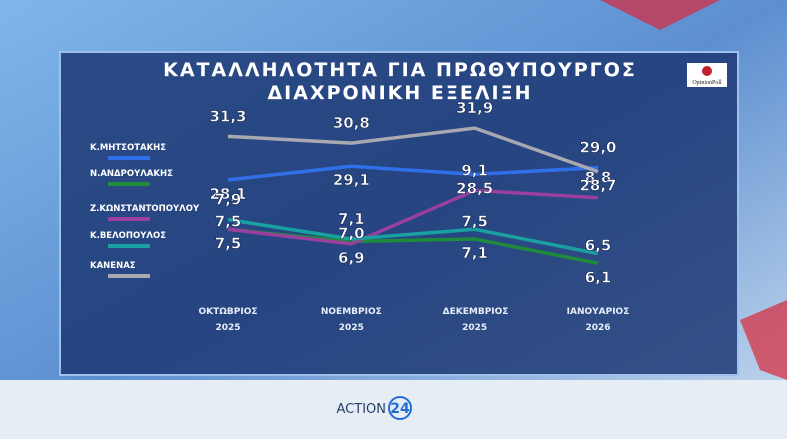 This screenshot has height=439, width=787. What do you see at coordinates (474, 108) in the screenshot?
I see `data-label: 31,9` at bounding box center [474, 108].